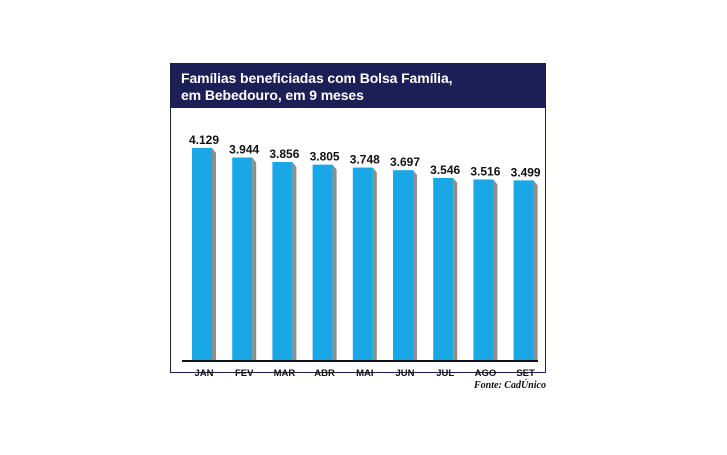  What do you see at coordinates (526, 172) in the screenshot?
I see `value-label: 3.499` at bounding box center [526, 172].